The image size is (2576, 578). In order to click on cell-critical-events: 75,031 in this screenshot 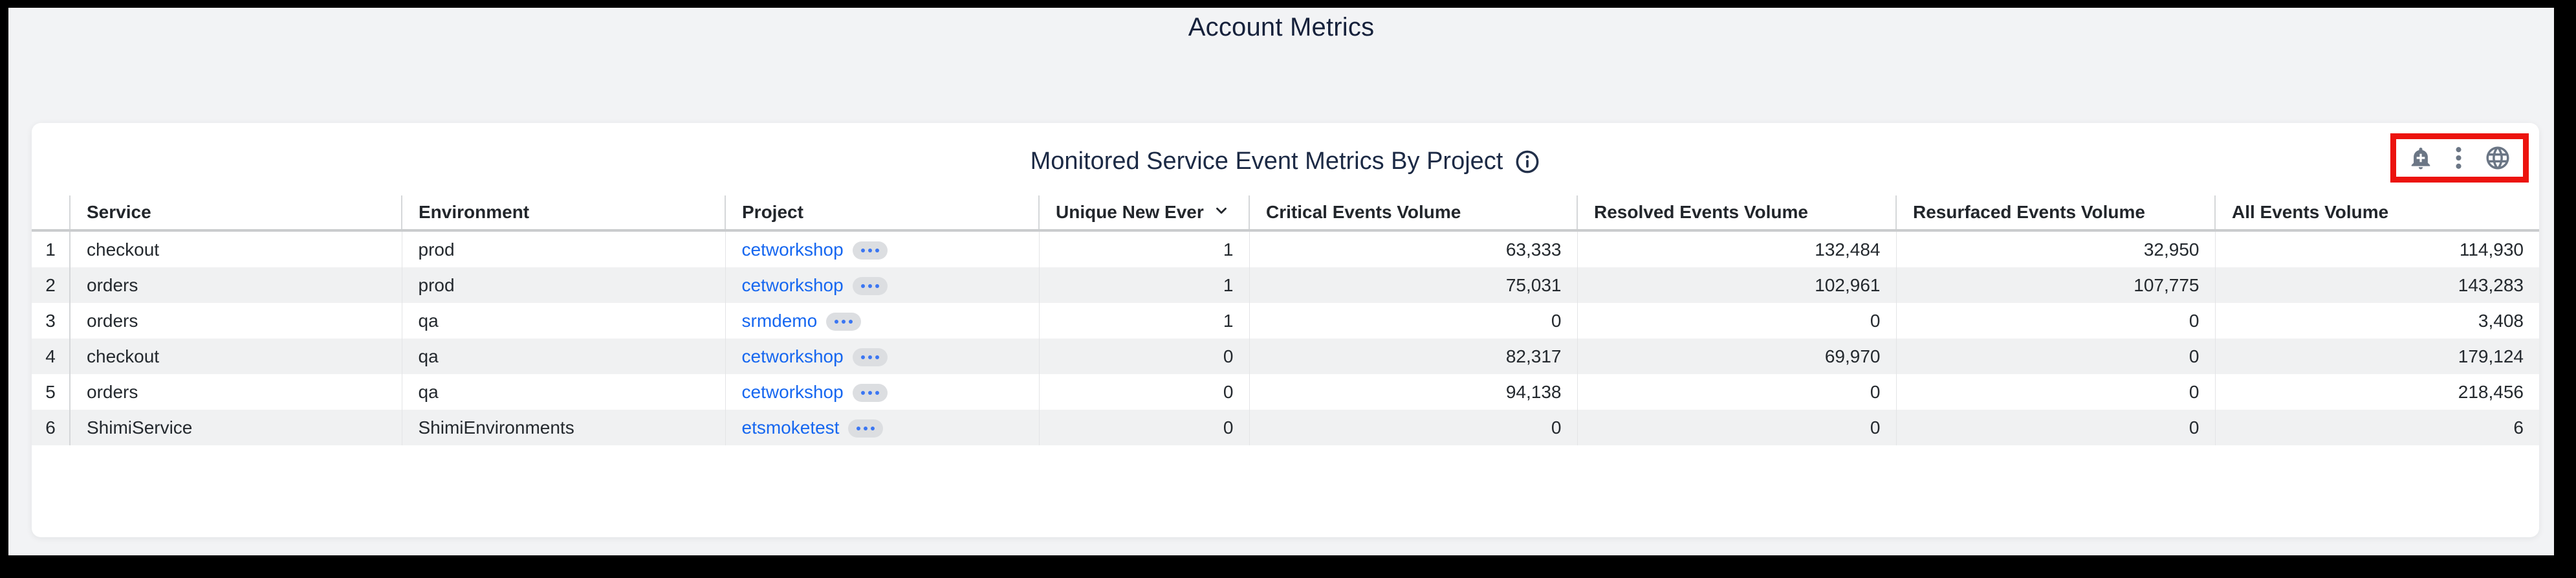, I will do `click(1413, 285)`.